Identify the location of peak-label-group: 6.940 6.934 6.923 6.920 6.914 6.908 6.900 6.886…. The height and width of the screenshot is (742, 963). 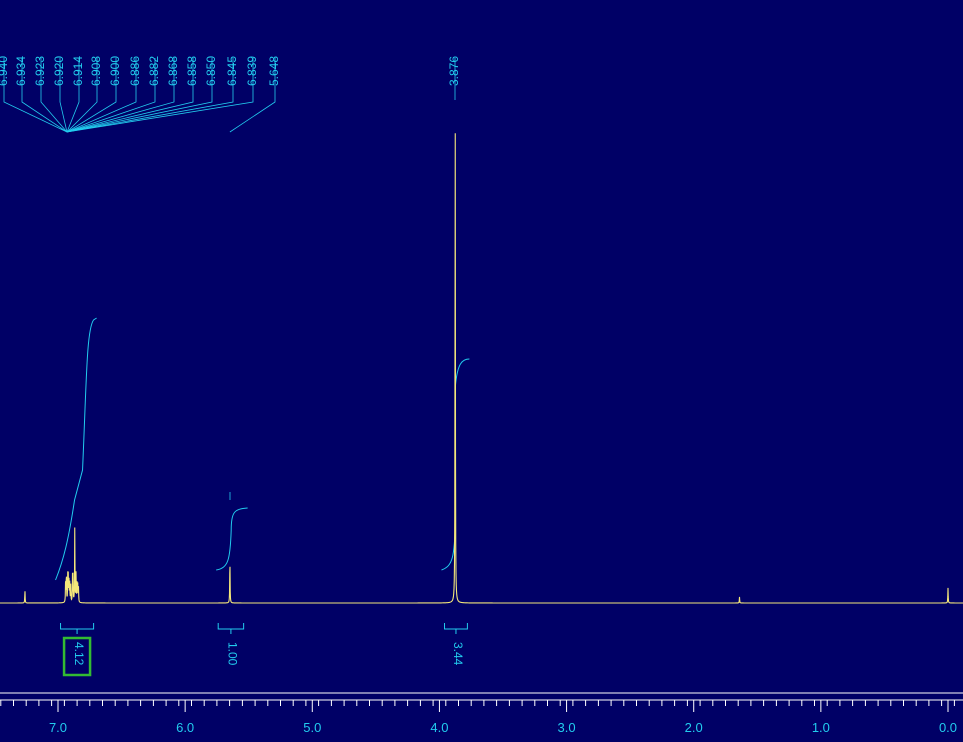
(230, 94).